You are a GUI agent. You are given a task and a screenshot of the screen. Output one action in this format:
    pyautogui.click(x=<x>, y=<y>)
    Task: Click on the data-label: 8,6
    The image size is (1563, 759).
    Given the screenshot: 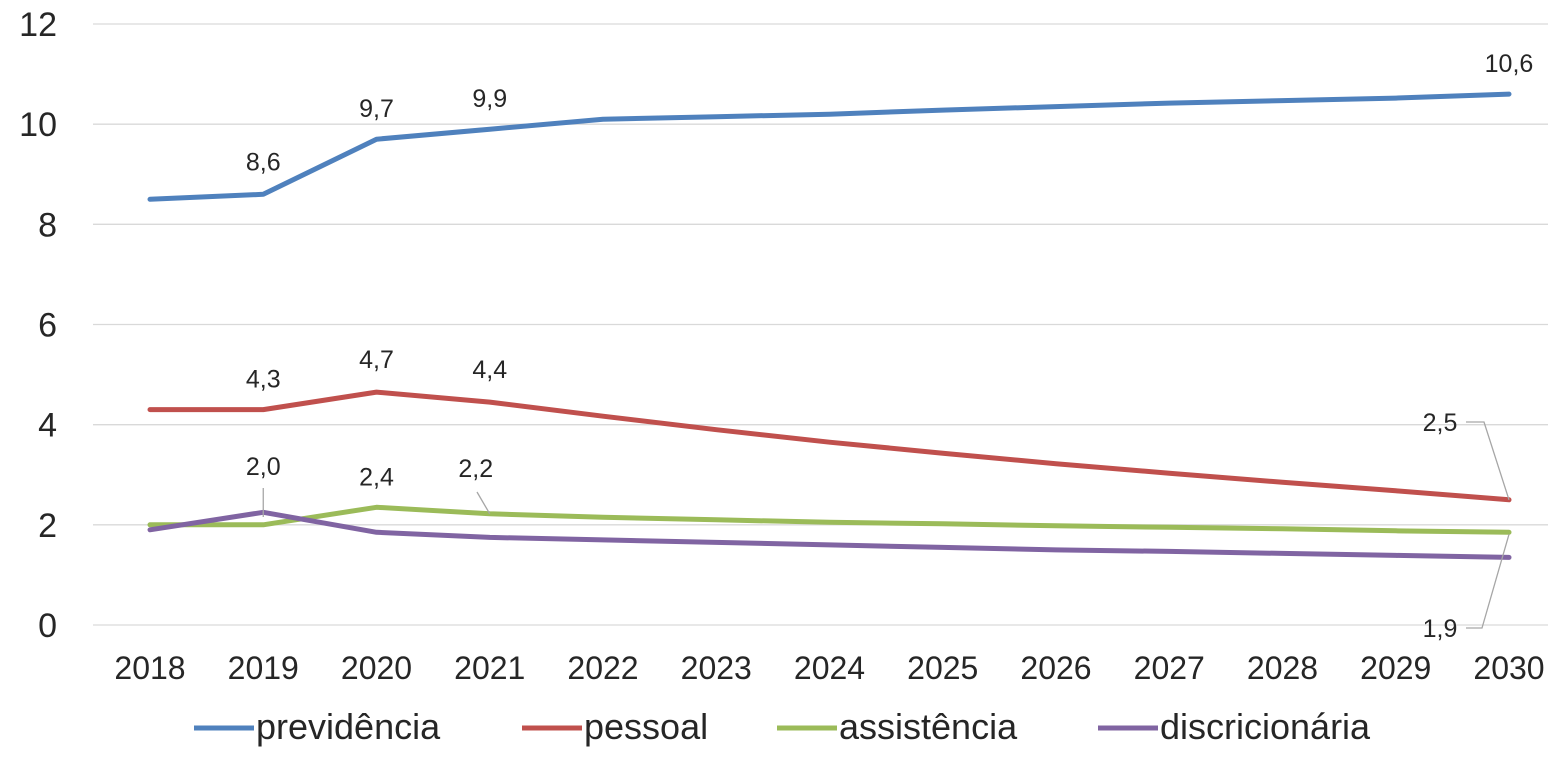 What is the action you would take?
    pyautogui.click(x=263, y=162)
    